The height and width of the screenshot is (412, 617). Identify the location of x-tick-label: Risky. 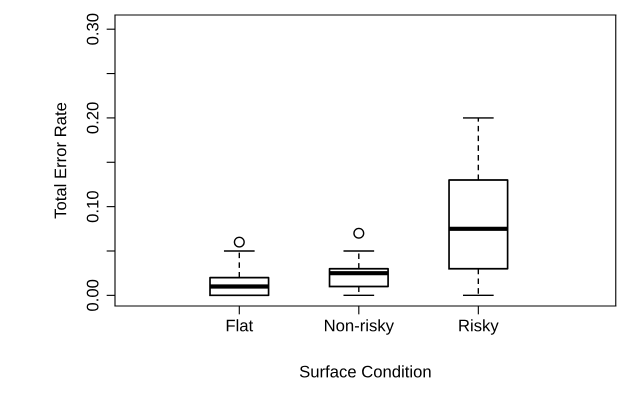
(479, 327).